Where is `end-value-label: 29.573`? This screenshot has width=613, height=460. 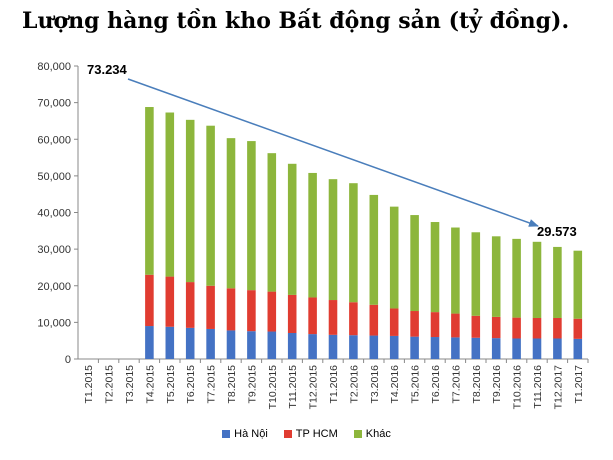 end-value-label: 29.573 is located at coordinates (557, 231).